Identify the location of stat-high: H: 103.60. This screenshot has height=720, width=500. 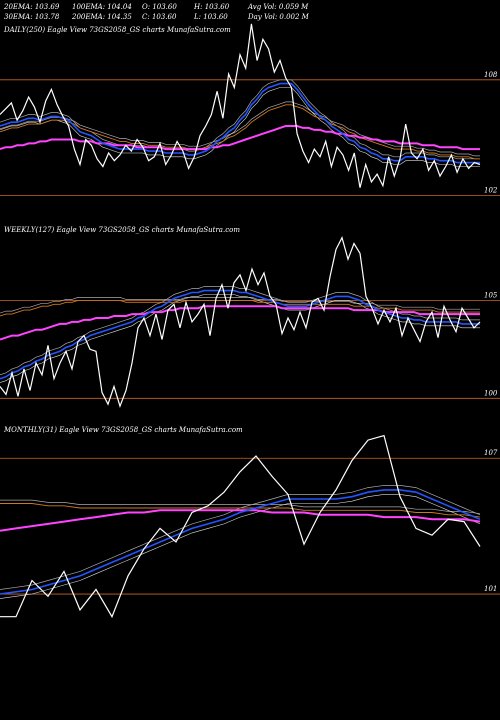
(212, 7).